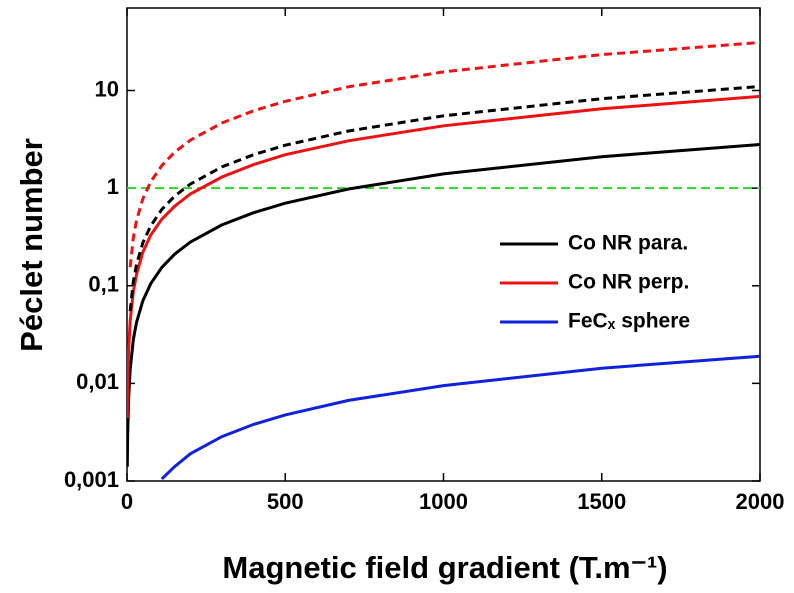  Describe the element at coordinates (103, 284) in the screenshot. I see `y-tick-label: 0,1` at that location.